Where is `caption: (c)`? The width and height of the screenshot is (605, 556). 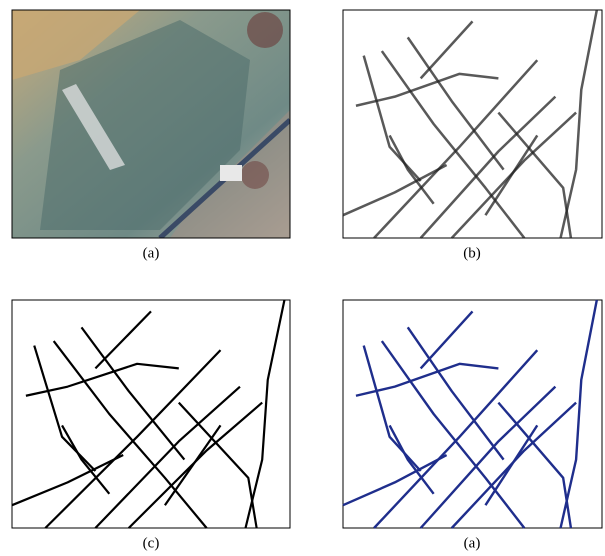
caption: (c) is located at coordinates (151, 543).